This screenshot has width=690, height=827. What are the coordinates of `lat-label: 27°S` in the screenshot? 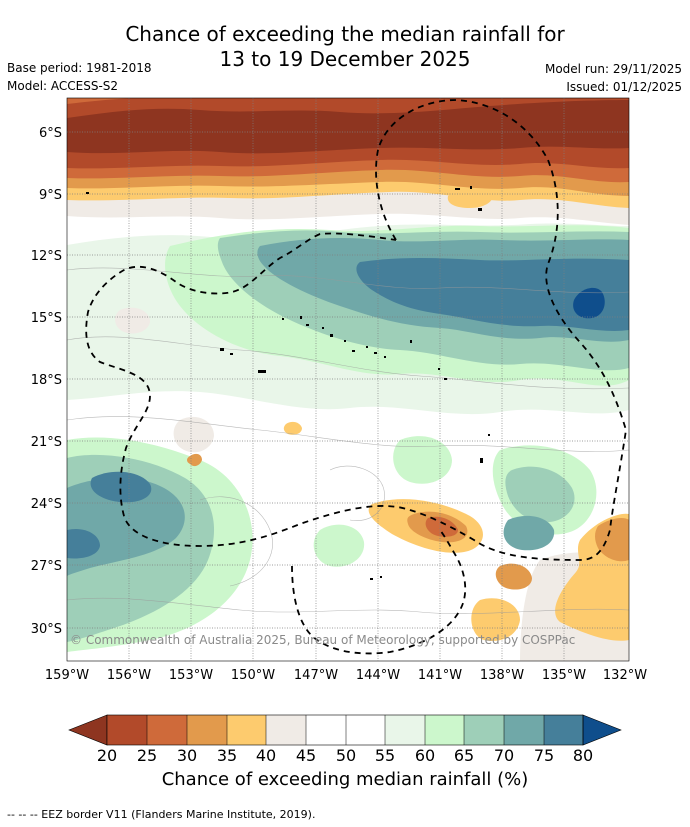 It's located at (46, 566).